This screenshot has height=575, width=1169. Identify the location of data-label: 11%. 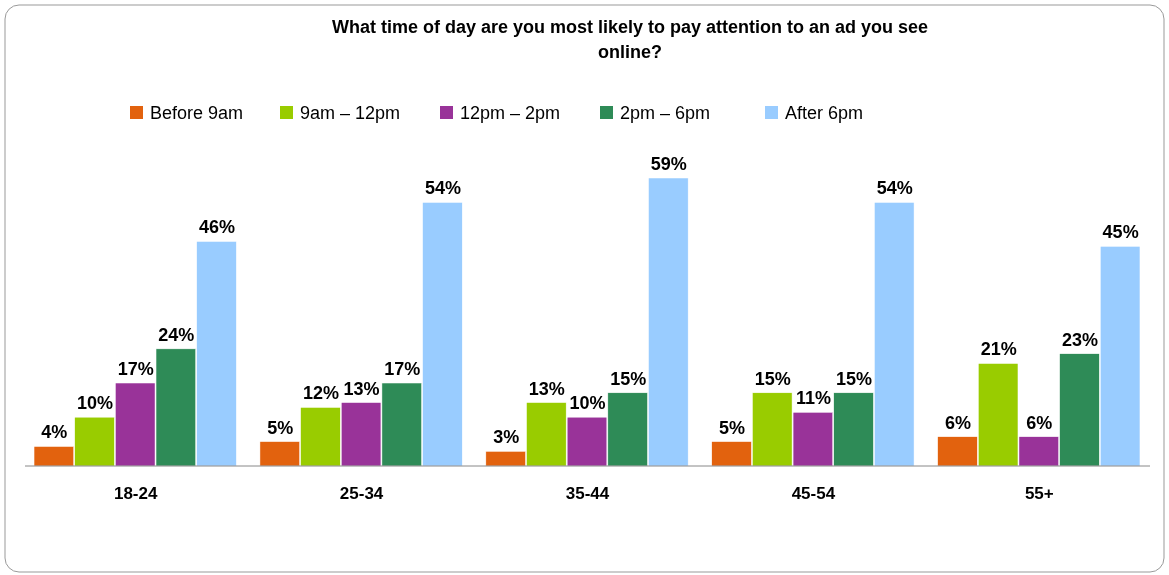
(813, 398).